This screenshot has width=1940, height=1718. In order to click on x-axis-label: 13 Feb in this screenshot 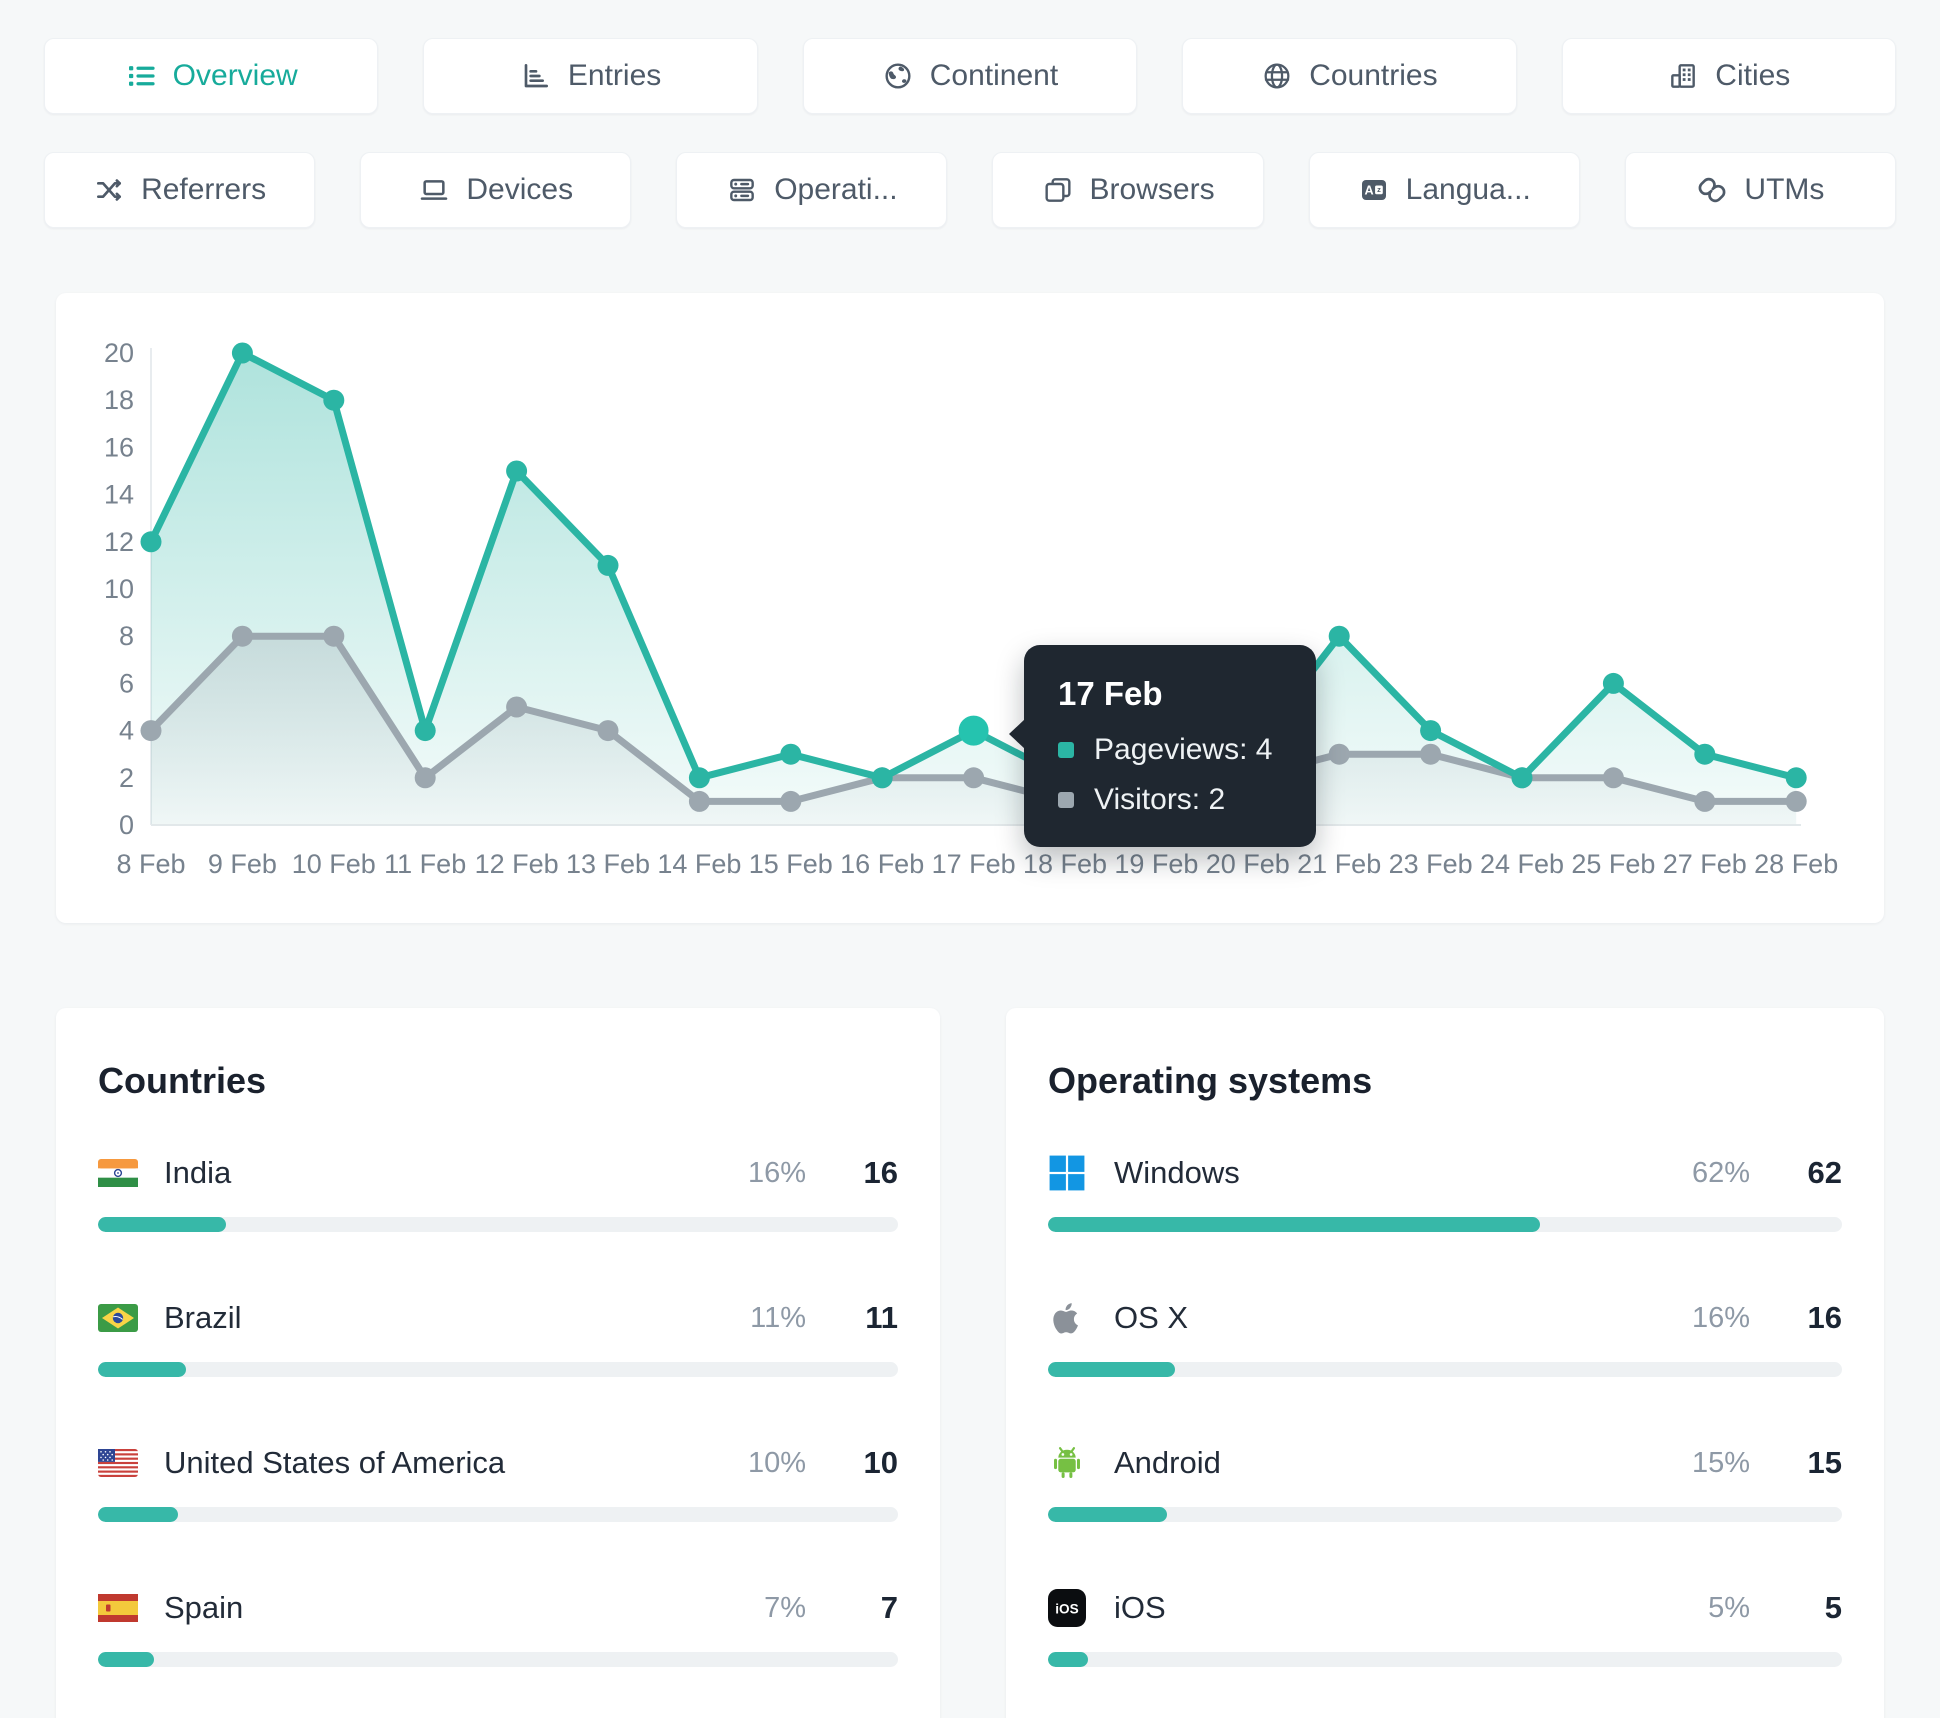, I will do `click(608, 864)`.